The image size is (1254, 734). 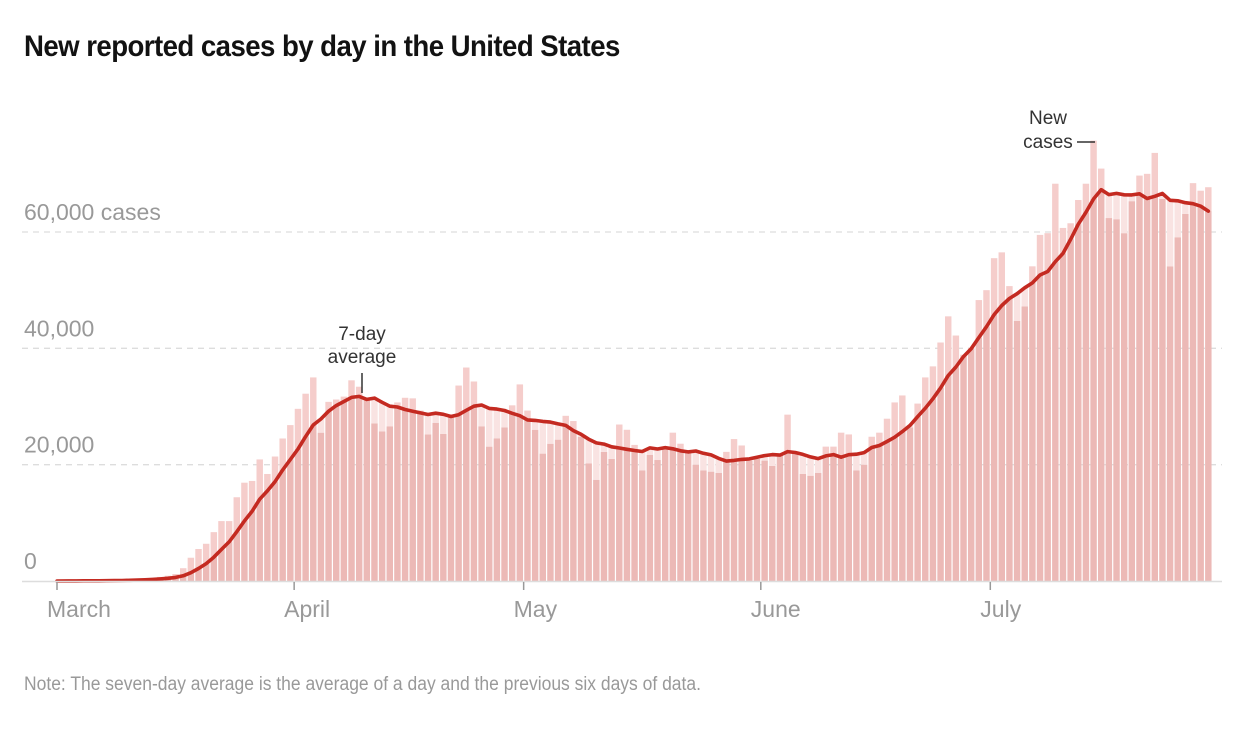 What do you see at coordinates (59, 328) in the screenshot?
I see `y-tick-label: 40,000` at bounding box center [59, 328].